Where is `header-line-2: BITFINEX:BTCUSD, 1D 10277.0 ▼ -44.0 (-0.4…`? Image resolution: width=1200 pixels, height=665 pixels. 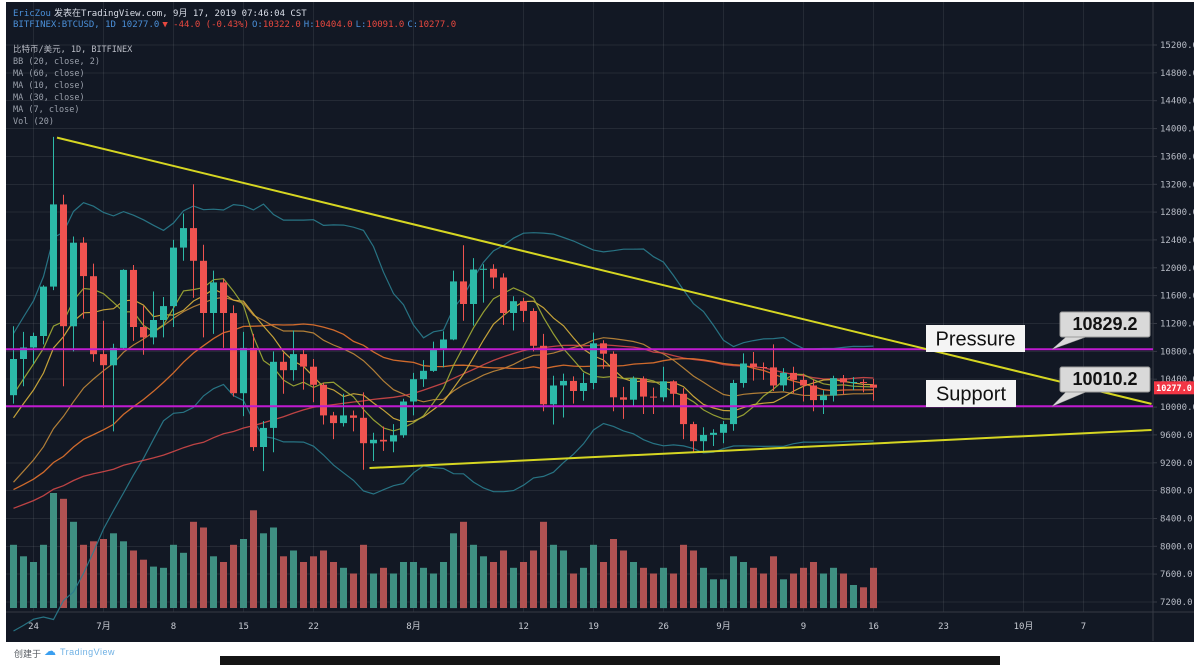 header-line-2: BITFINEX:BTCUSD, 1D 10277.0 ▼ -44.0 (-0.4… is located at coordinates (236, 25).